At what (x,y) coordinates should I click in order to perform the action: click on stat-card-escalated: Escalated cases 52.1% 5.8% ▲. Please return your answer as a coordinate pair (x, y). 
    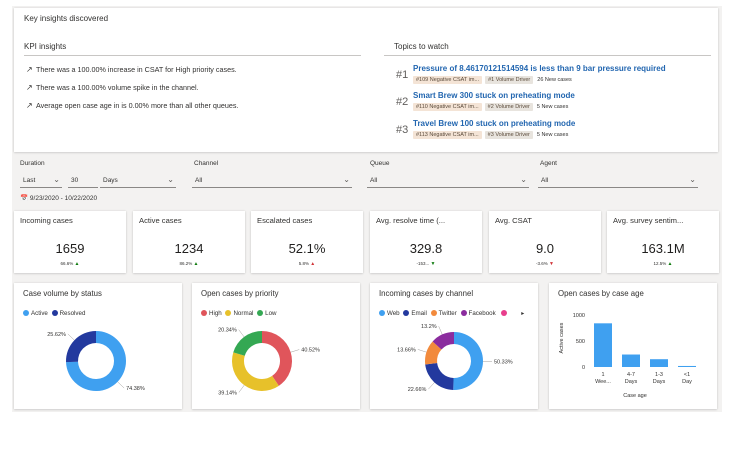
    Looking at the image, I should click on (307, 242).